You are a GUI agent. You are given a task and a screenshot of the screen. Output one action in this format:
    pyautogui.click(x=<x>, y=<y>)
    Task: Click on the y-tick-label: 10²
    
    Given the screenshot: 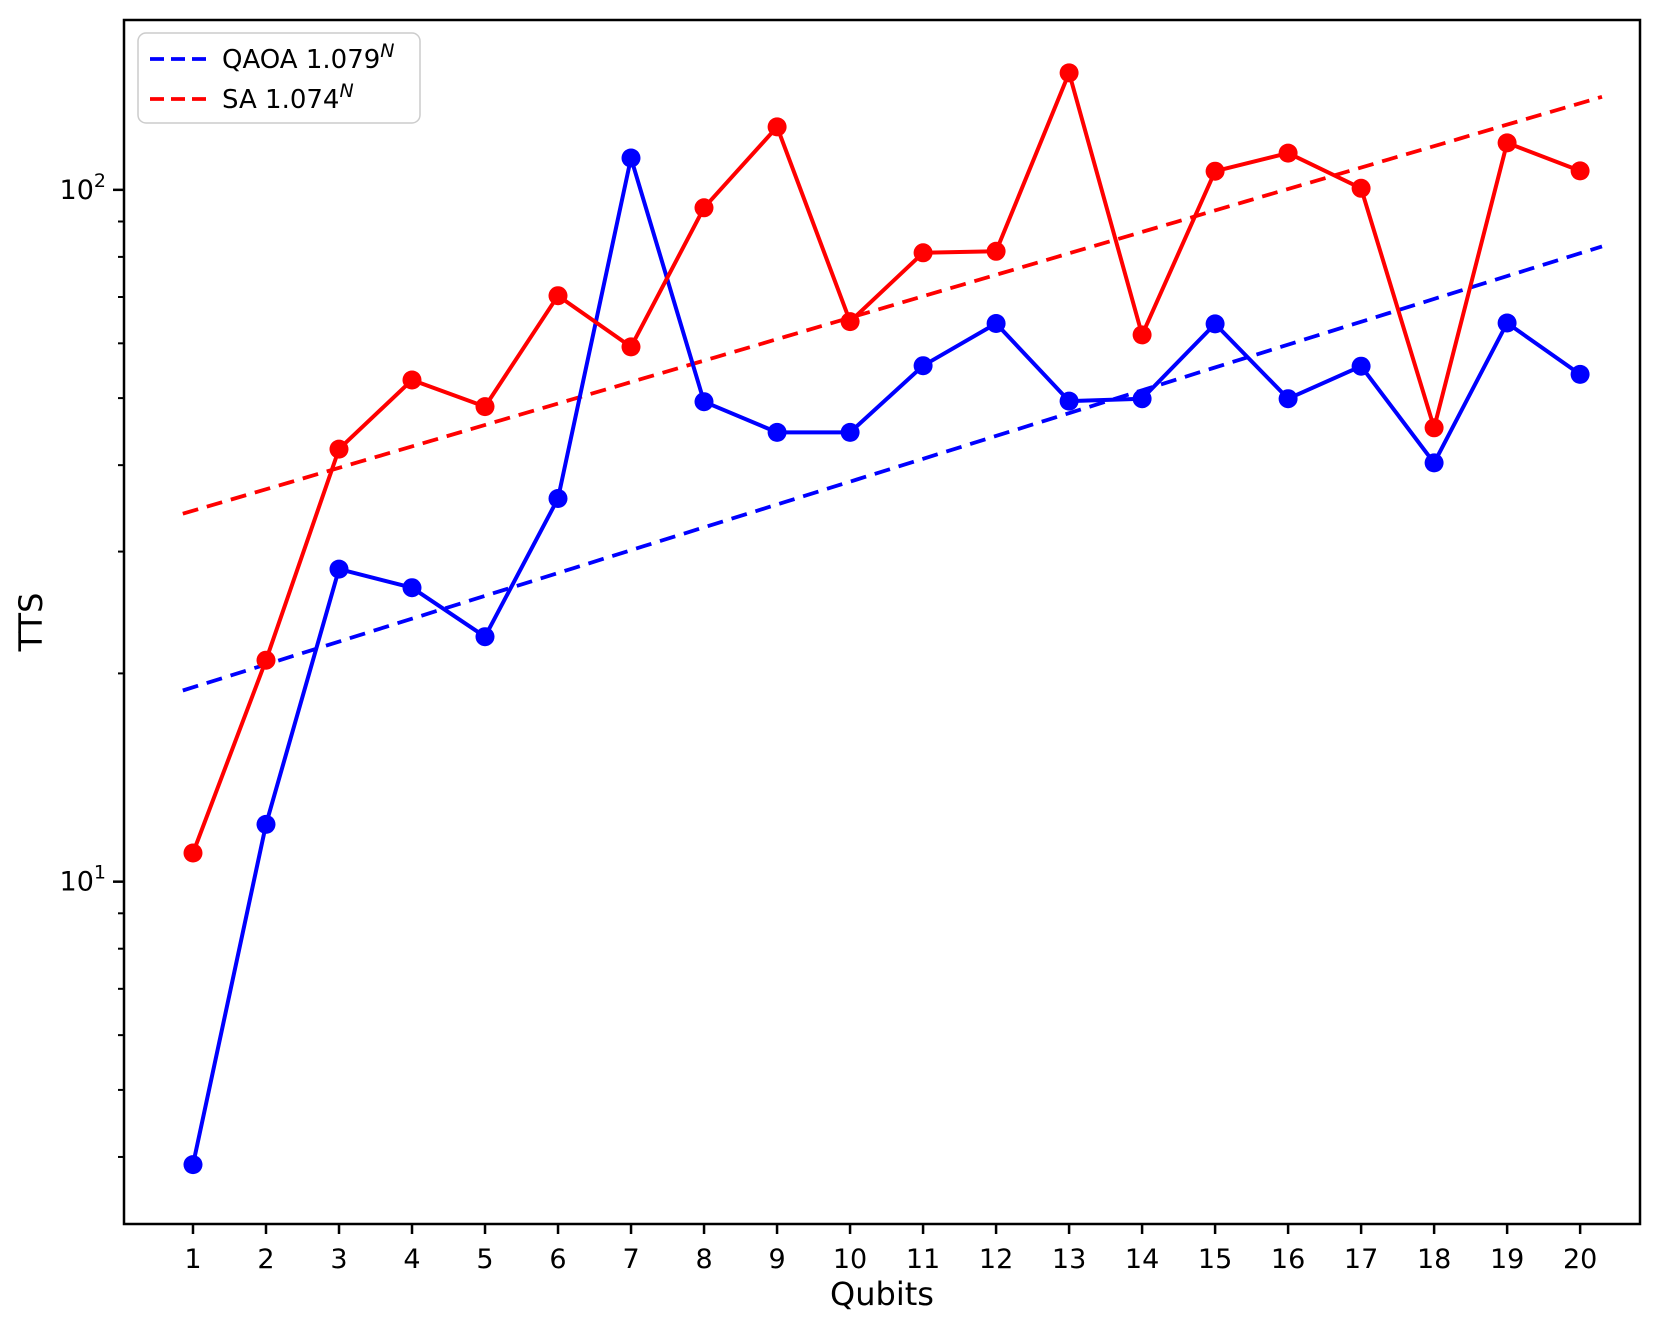 What is the action you would take?
    pyautogui.click(x=83, y=188)
    